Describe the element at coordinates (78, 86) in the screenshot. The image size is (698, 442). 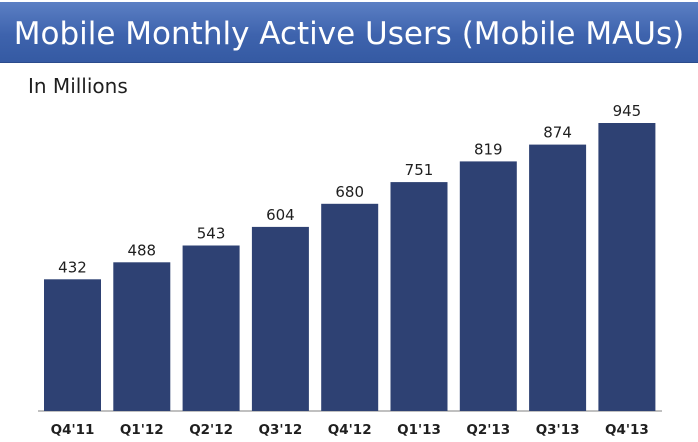
I see `chart-subtitle: In Millions` at that location.